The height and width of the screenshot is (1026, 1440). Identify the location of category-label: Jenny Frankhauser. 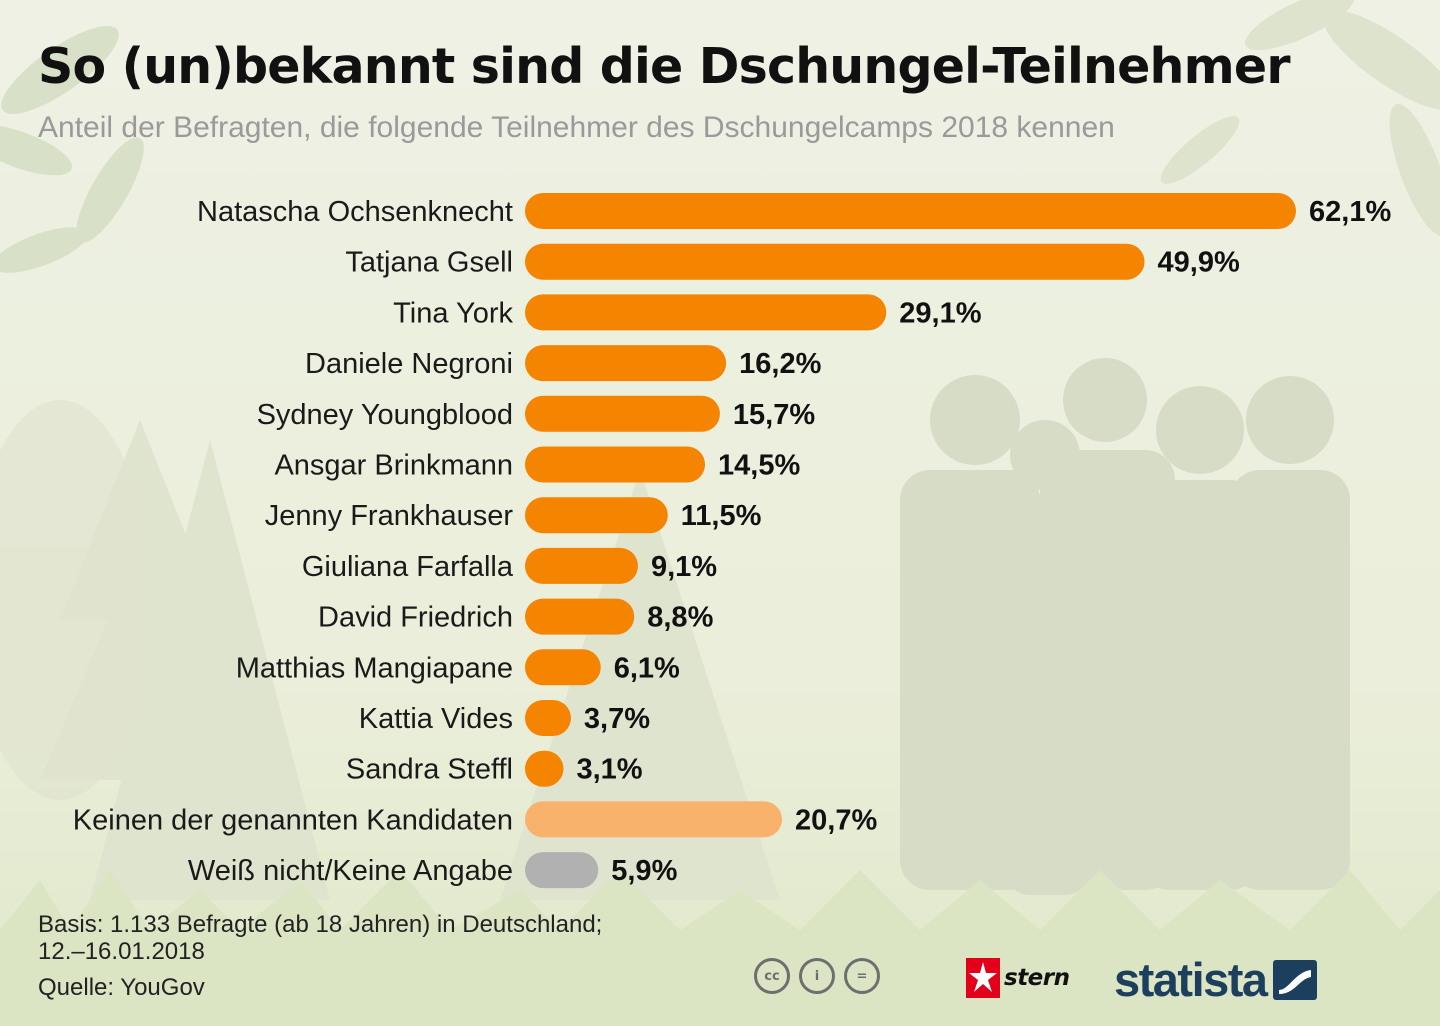
(389, 516).